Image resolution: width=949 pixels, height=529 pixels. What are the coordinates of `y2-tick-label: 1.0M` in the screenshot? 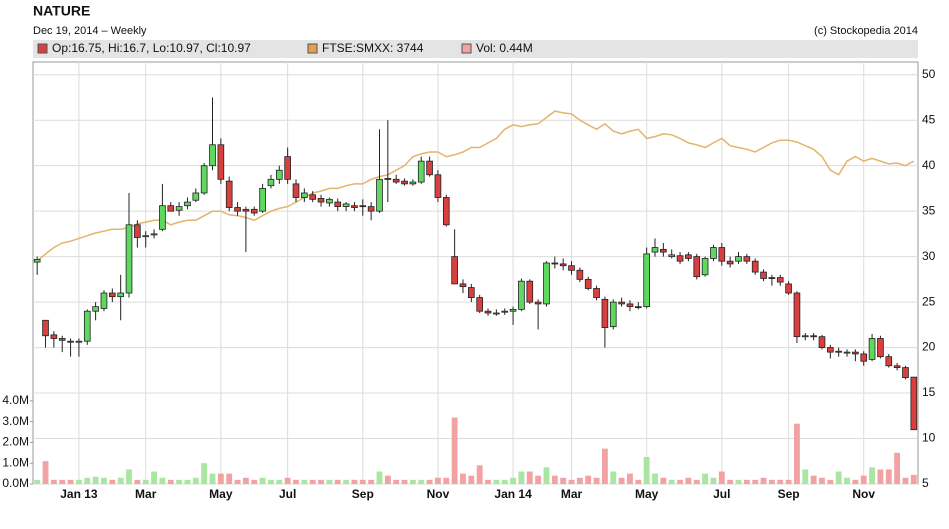 It's located at (15, 462).